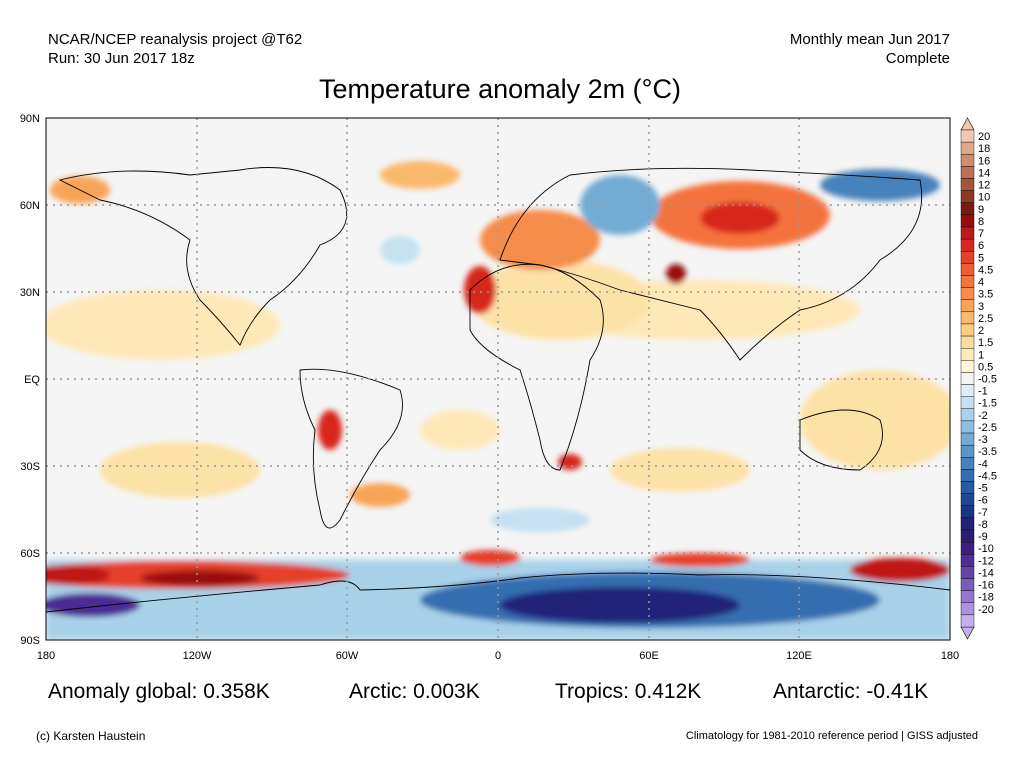 This screenshot has height=768, width=1024. I want to click on colorbar-label: 0.5, so click(985, 367).